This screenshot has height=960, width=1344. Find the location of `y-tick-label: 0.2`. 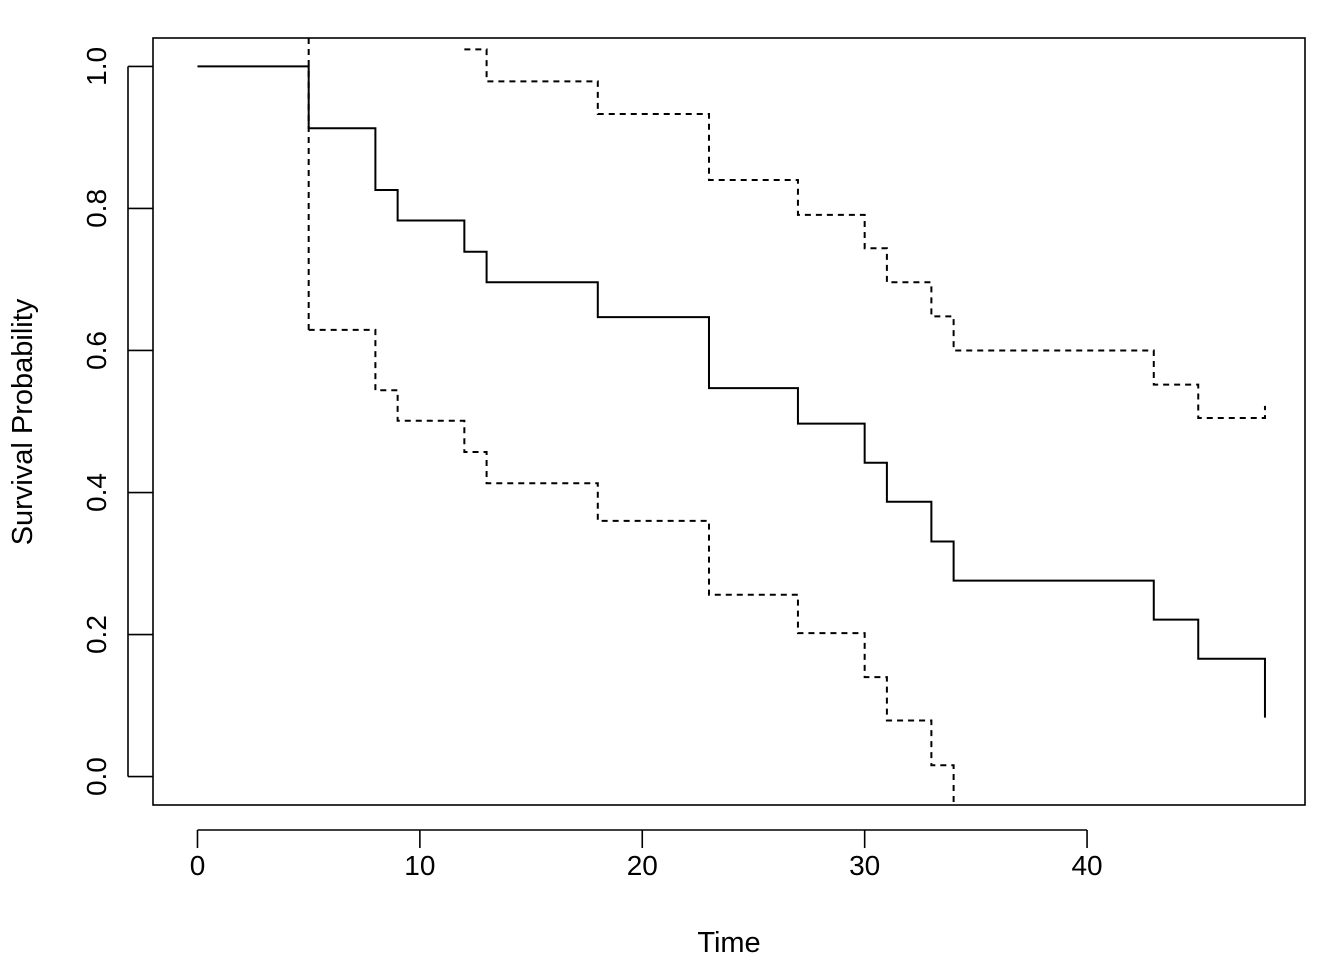

y-tick-label: 0.2 is located at coordinates (96, 634).